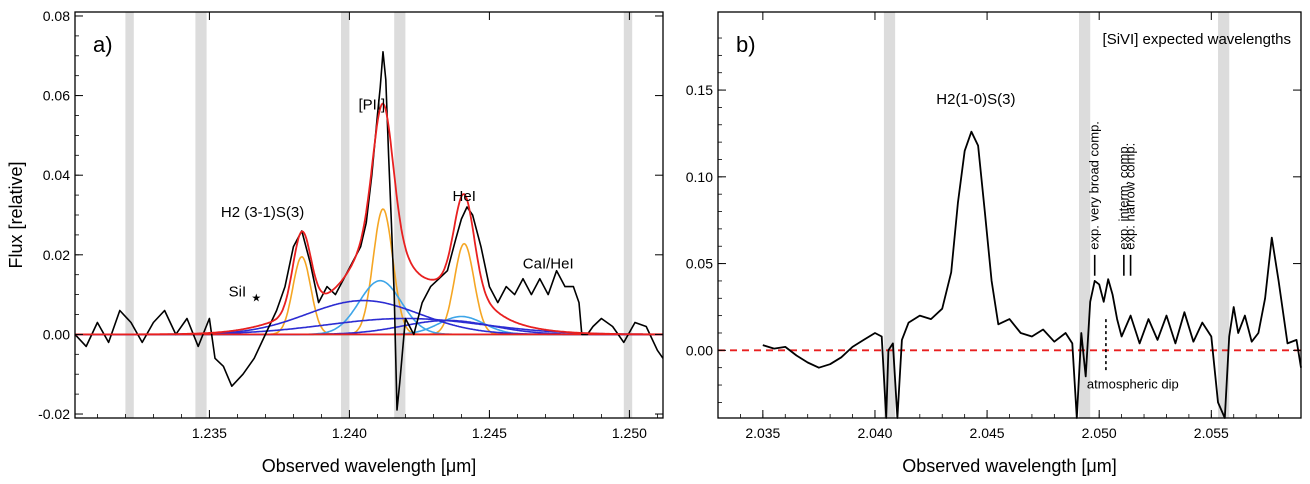 The width and height of the screenshot is (1310, 484). I want to click on panel-b-marker-label: exp. narrow comp., so click(1130, 196).